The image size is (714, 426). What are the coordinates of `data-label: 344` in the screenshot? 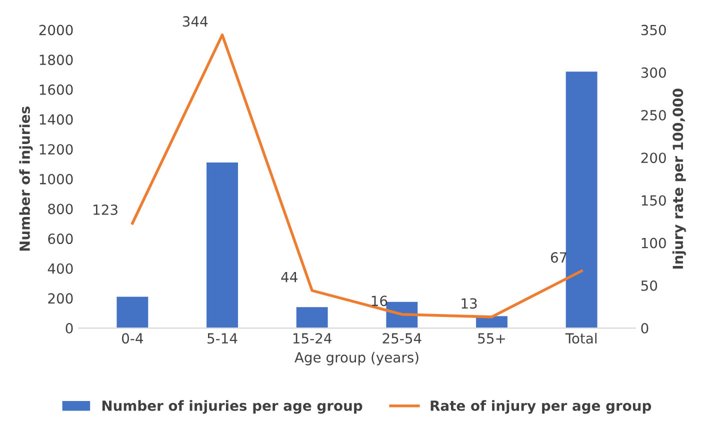 It's located at (195, 21).